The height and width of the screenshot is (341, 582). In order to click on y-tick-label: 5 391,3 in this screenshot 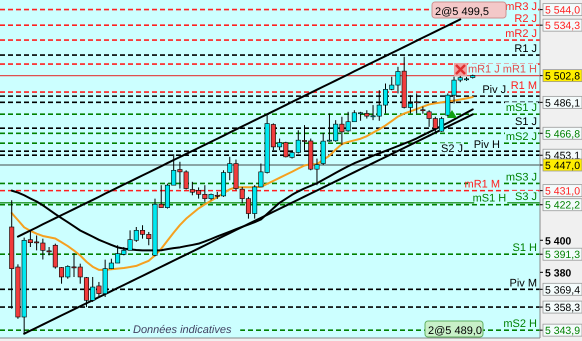, I will do `click(562, 255)`.